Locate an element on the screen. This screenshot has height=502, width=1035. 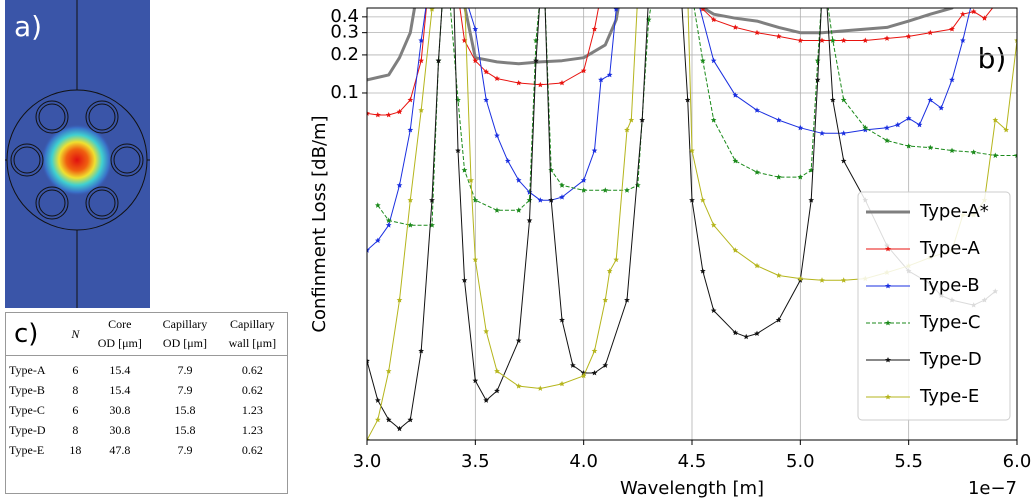
table-cell: 15.4 is located at coordinates (120, 389).